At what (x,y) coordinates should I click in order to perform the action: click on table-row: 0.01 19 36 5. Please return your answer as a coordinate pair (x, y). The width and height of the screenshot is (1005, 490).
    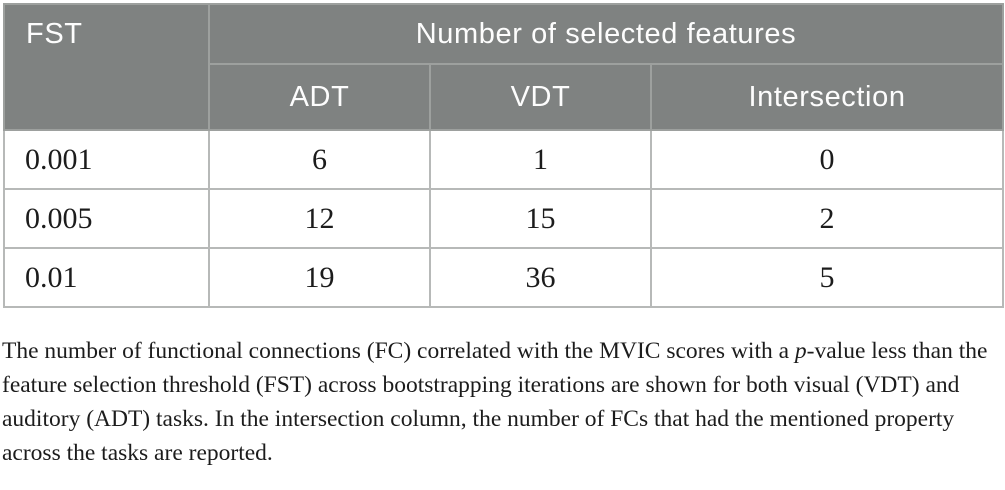
    Looking at the image, I should click on (503, 277).